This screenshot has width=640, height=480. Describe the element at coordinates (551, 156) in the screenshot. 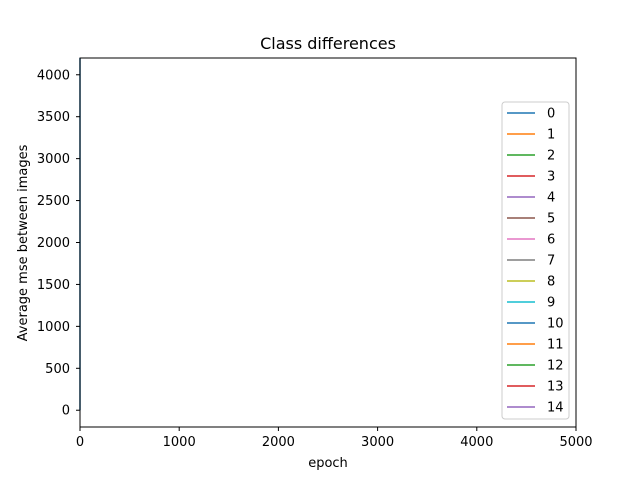

I see `legend-label: 2` at that location.